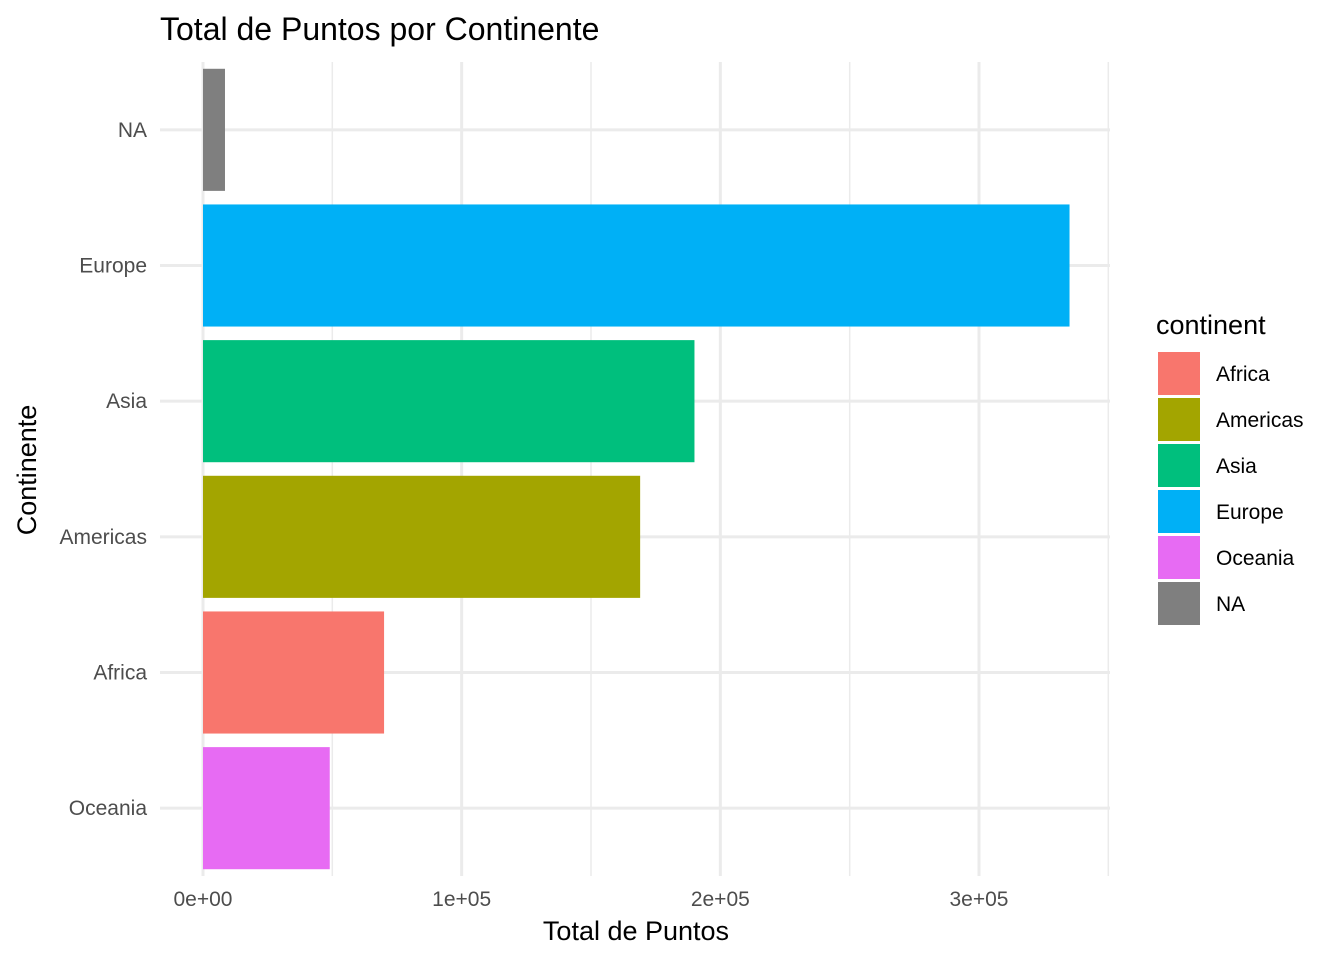 The height and width of the screenshot is (965, 1344). Describe the element at coordinates (1260, 420) in the screenshot. I see `legend-label: Americas` at that location.